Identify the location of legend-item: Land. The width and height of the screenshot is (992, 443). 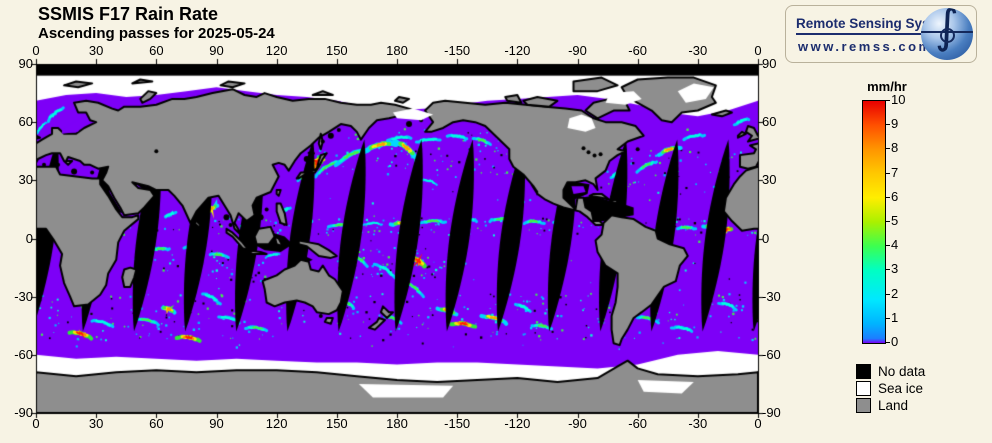
(890, 405).